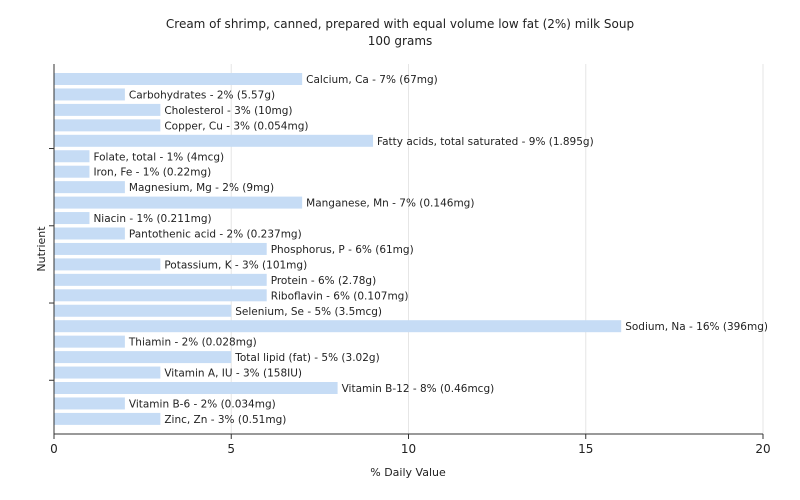  What do you see at coordinates (235, 265) in the screenshot?
I see `bar-label: Potassium, K - 3% (101mg)` at bounding box center [235, 265].